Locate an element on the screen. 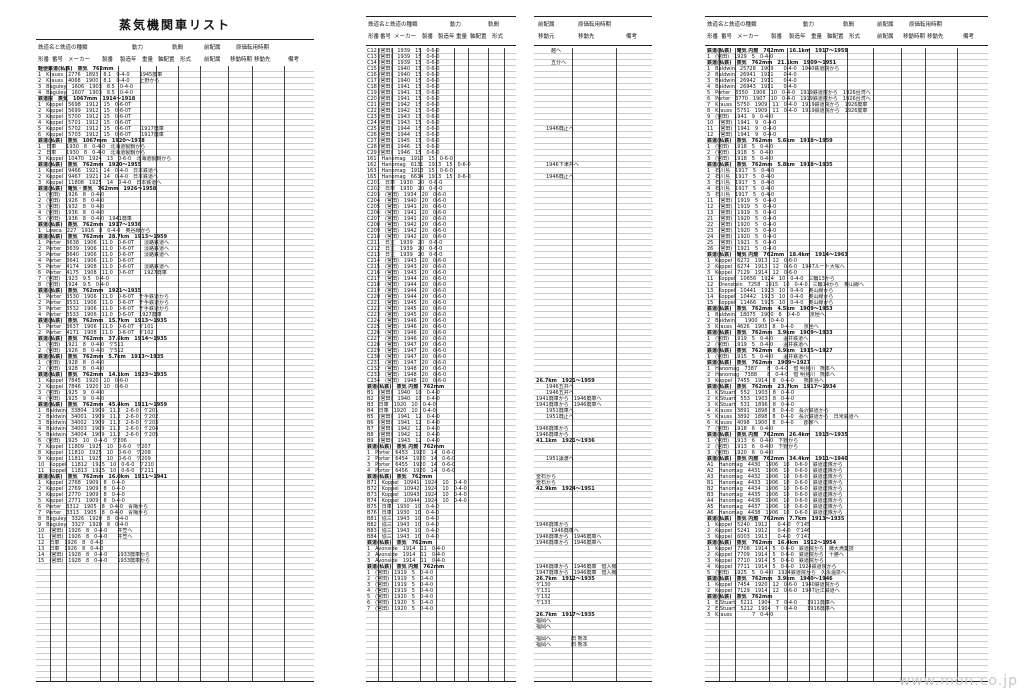  header-transfer-period: 原価転用時期 is located at coordinates (595, 25).